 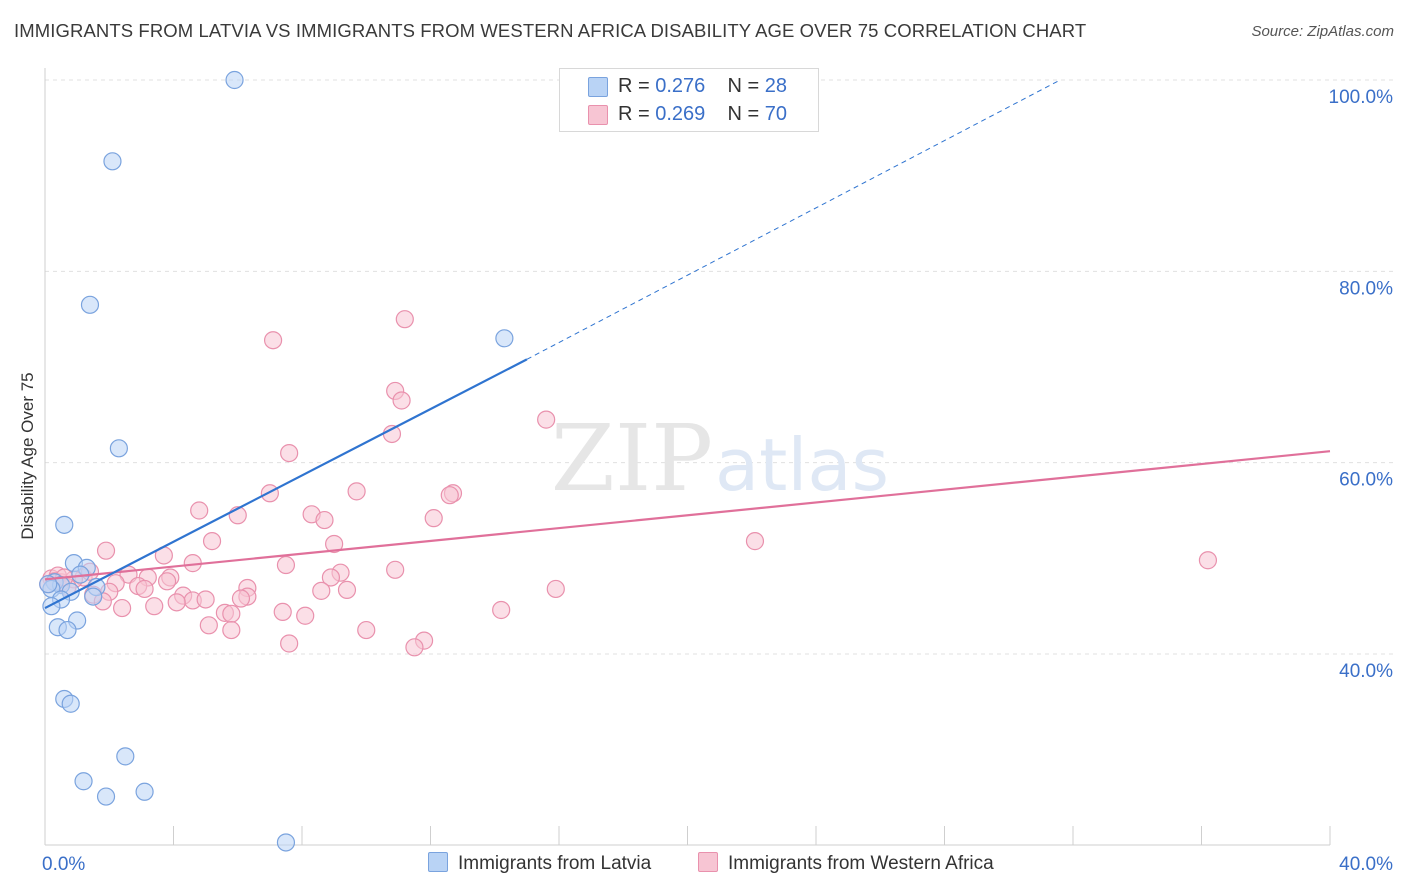 What do you see at coordinates (438, 862) in the screenshot?
I see `bottom-latvia-swatch` at bounding box center [438, 862].